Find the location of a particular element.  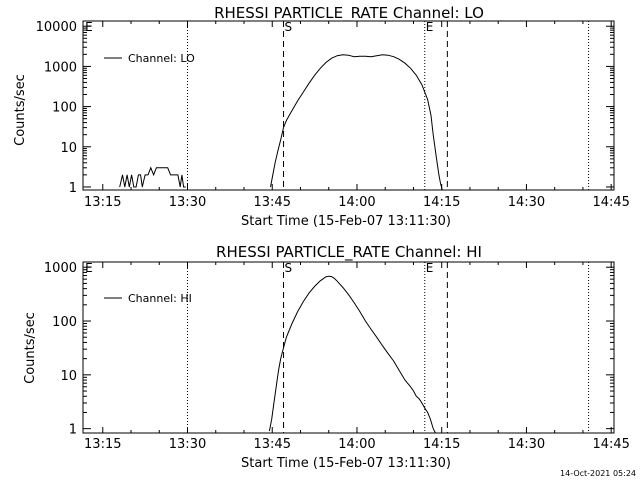

hi-x-tick-label: 14:00 is located at coordinates (356, 444).